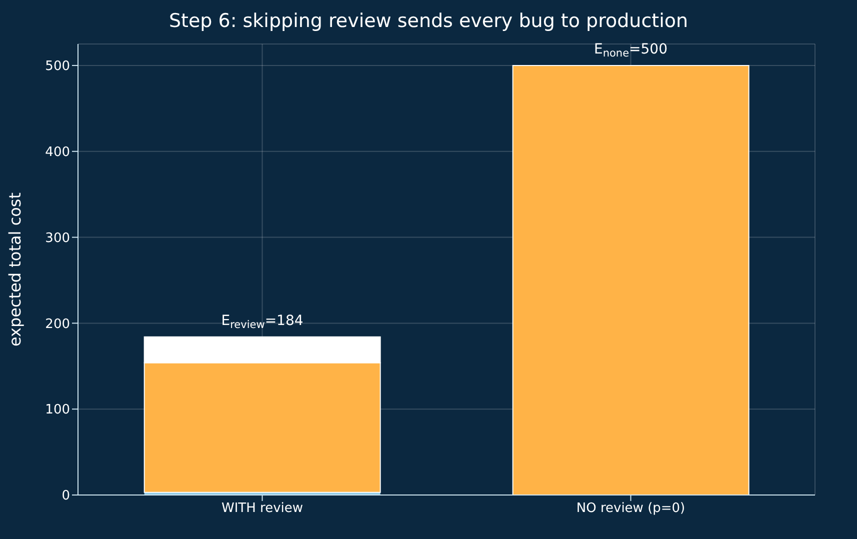 Image resolution: width=857 pixels, height=539 pixels. What do you see at coordinates (262, 321) in the screenshot?
I see `annotation: E$_{review}$=184` at bounding box center [262, 321].